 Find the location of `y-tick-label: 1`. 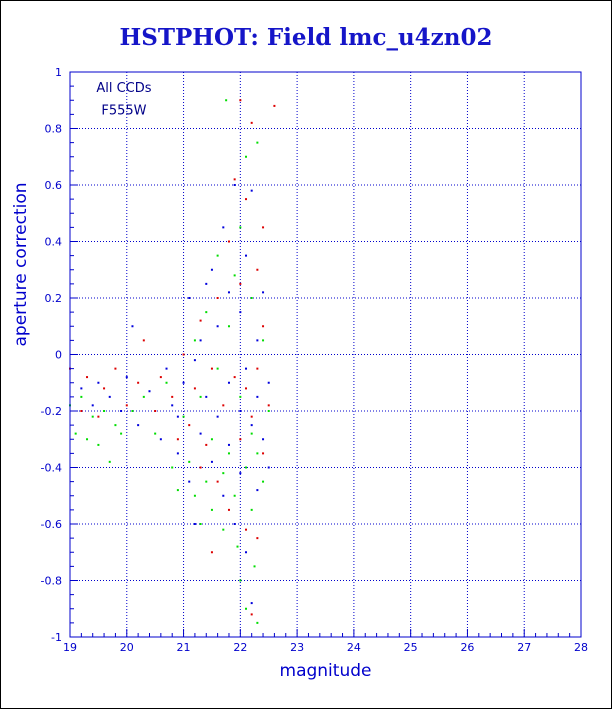

y-tick-label: 1 is located at coordinates (58, 72).